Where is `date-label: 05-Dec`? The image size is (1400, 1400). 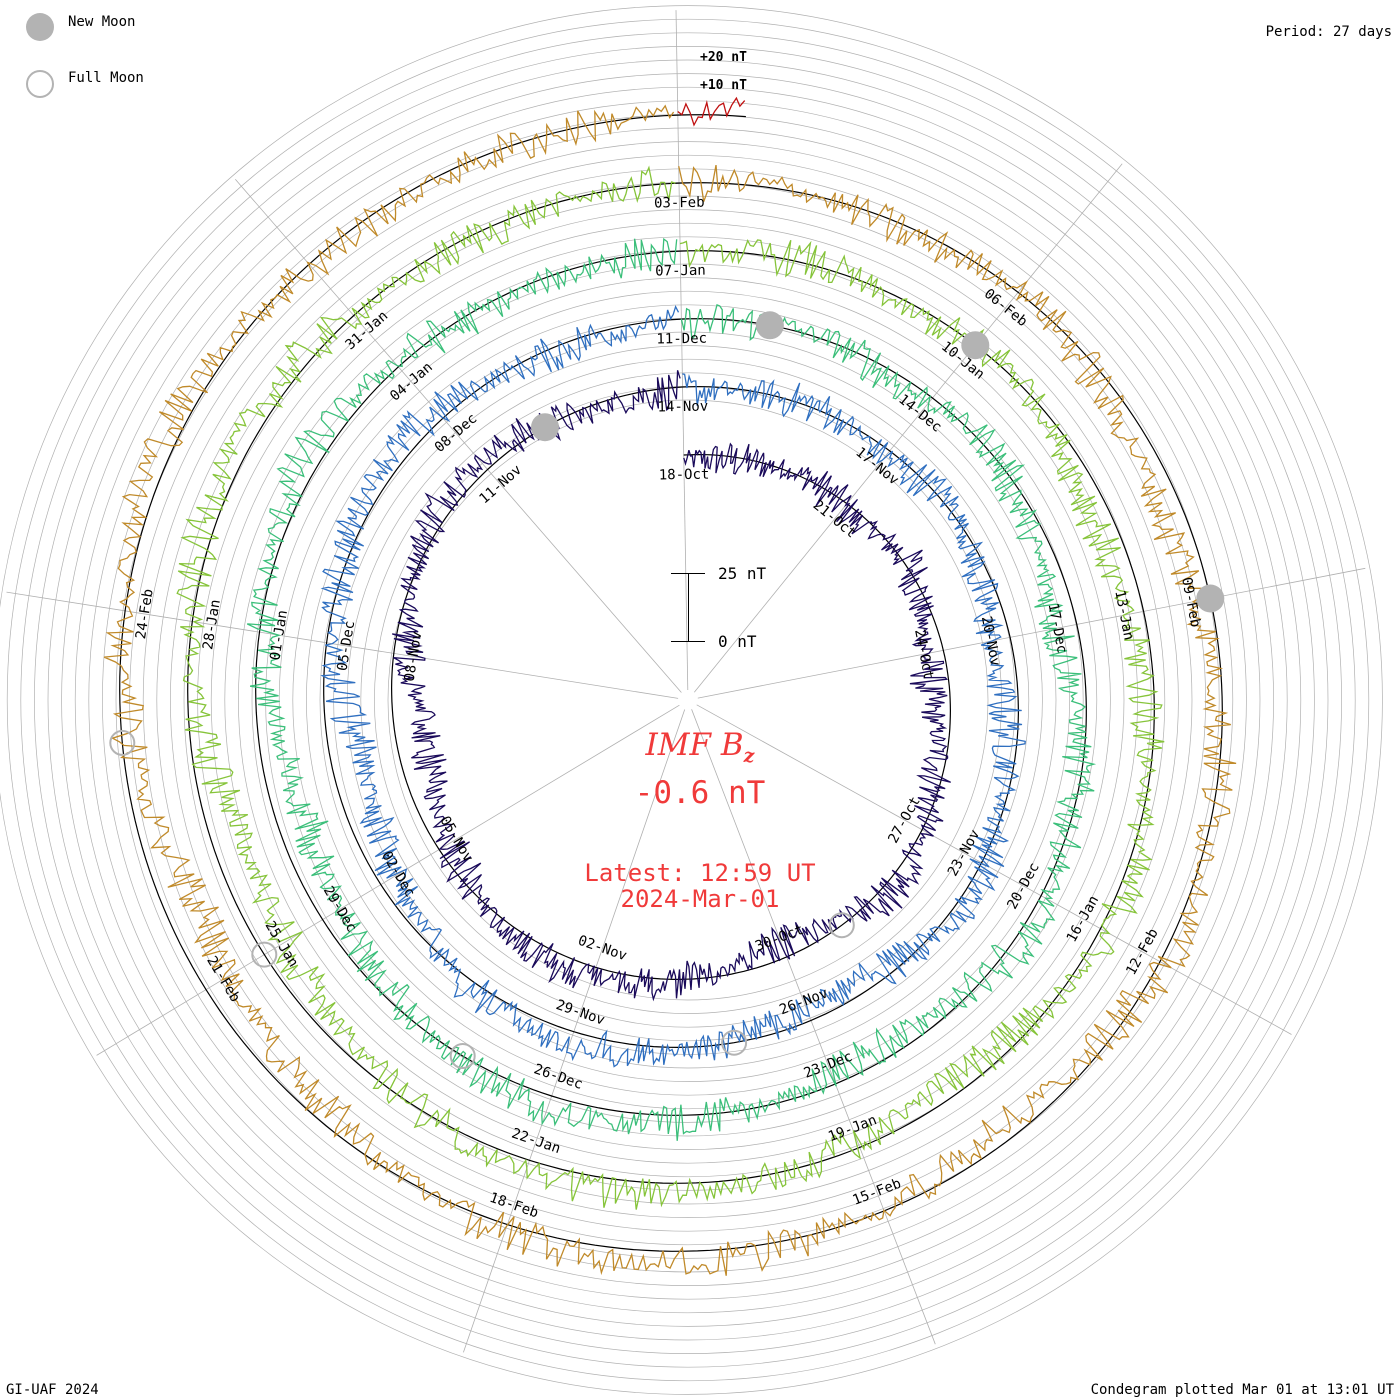
date-label: 05-Dec is located at coordinates (347, 646).